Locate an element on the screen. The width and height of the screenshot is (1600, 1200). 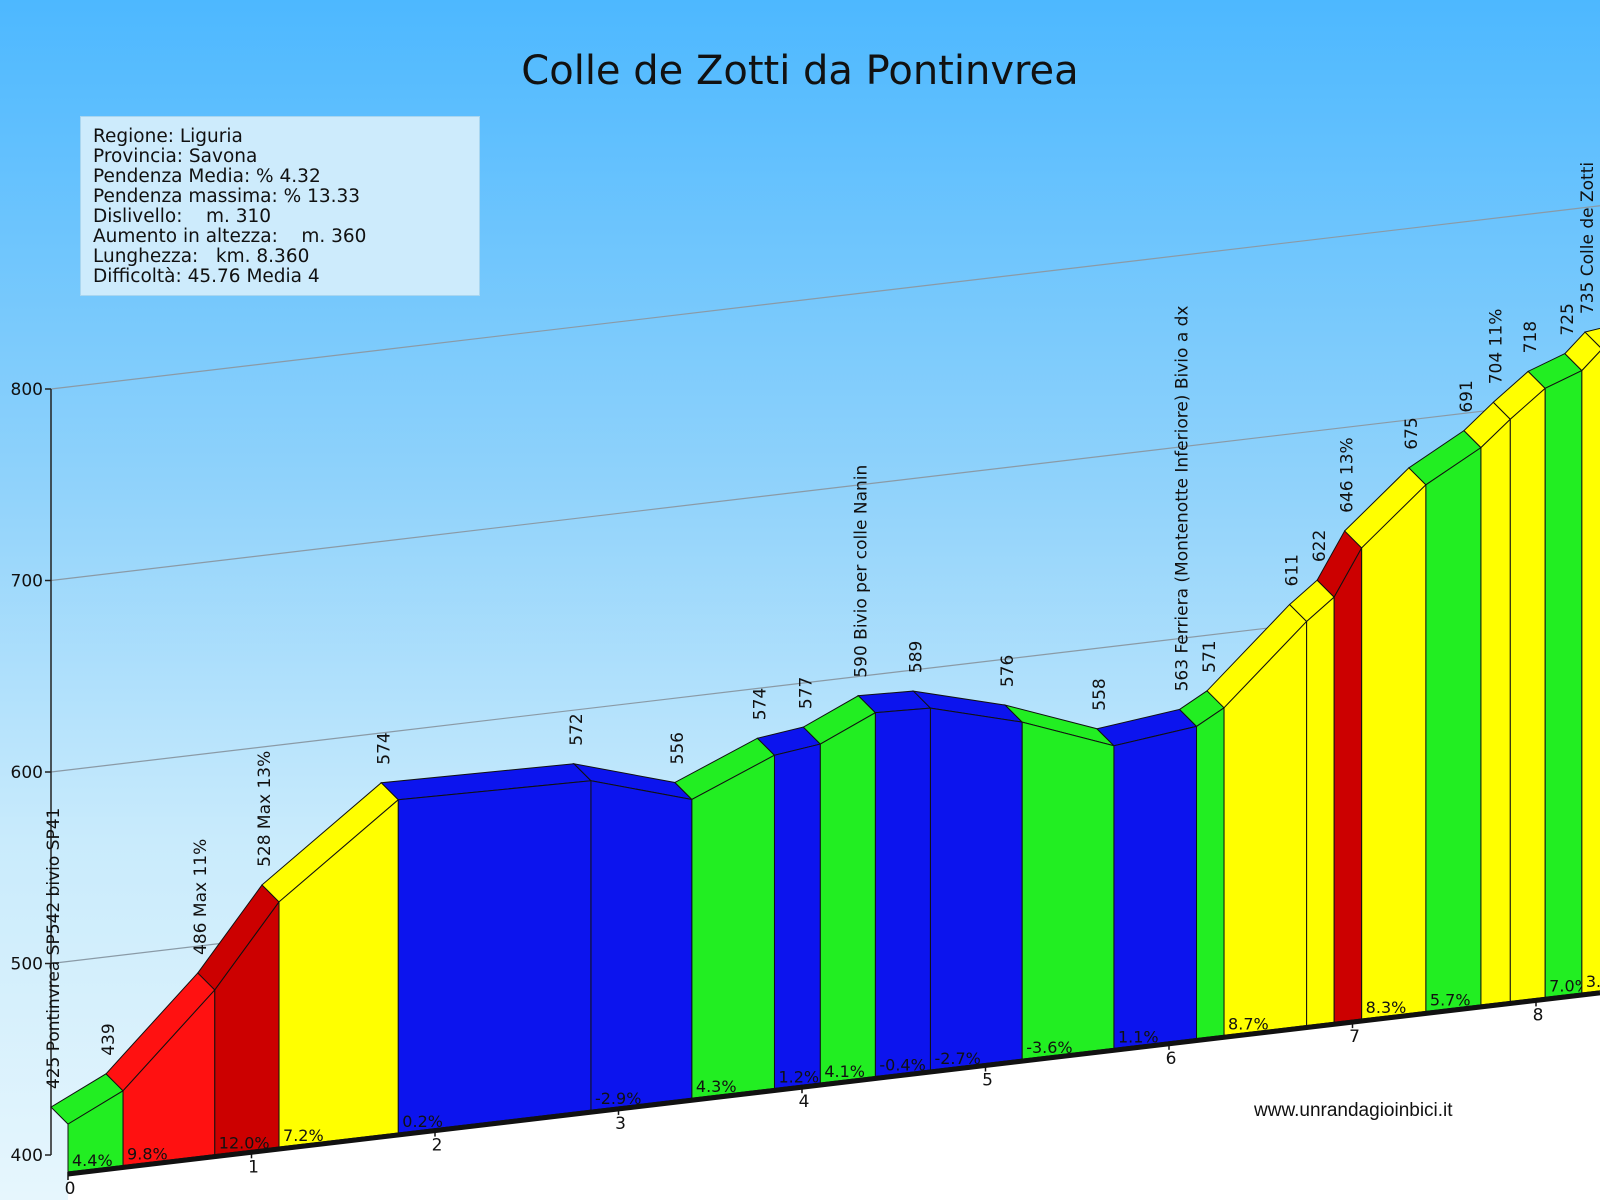
point-altitude-label: 611 is located at coordinates (1293, 570).